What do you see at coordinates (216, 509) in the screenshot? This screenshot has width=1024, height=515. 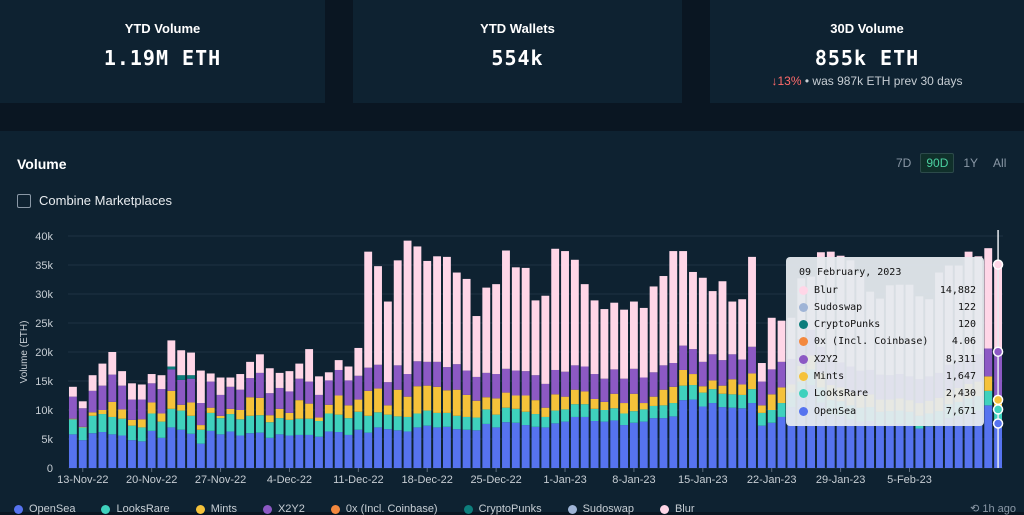 I see `legend-item-mints: Mints` at bounding box center [216, 509].